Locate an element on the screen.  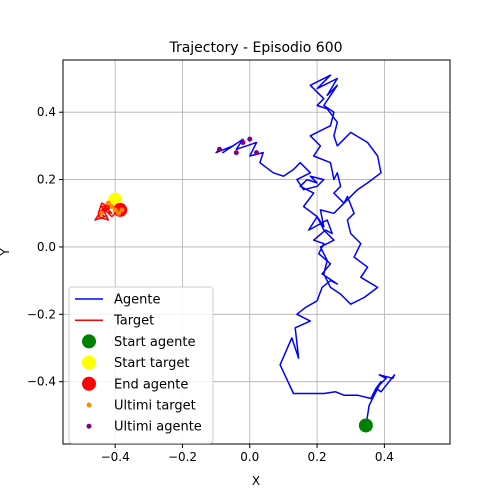
y-tick-label: 0.0 is located at coordinates (46, 247).